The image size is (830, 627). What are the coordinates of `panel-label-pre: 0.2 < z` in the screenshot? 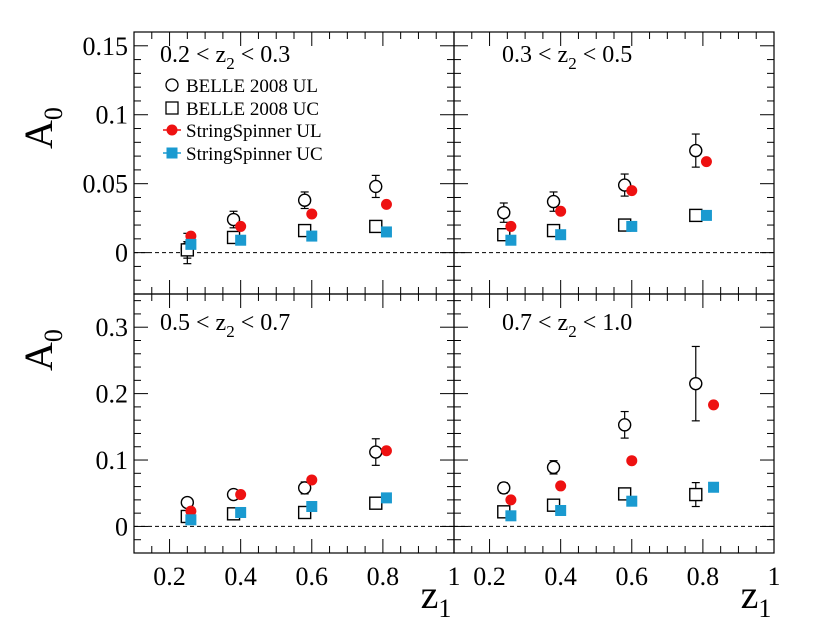 It's located at (193, 55).